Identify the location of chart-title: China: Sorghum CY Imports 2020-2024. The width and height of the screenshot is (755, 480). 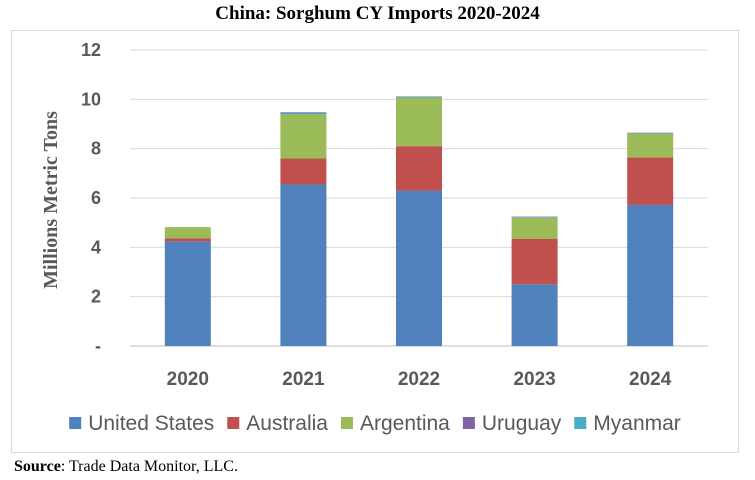
(377, 13).